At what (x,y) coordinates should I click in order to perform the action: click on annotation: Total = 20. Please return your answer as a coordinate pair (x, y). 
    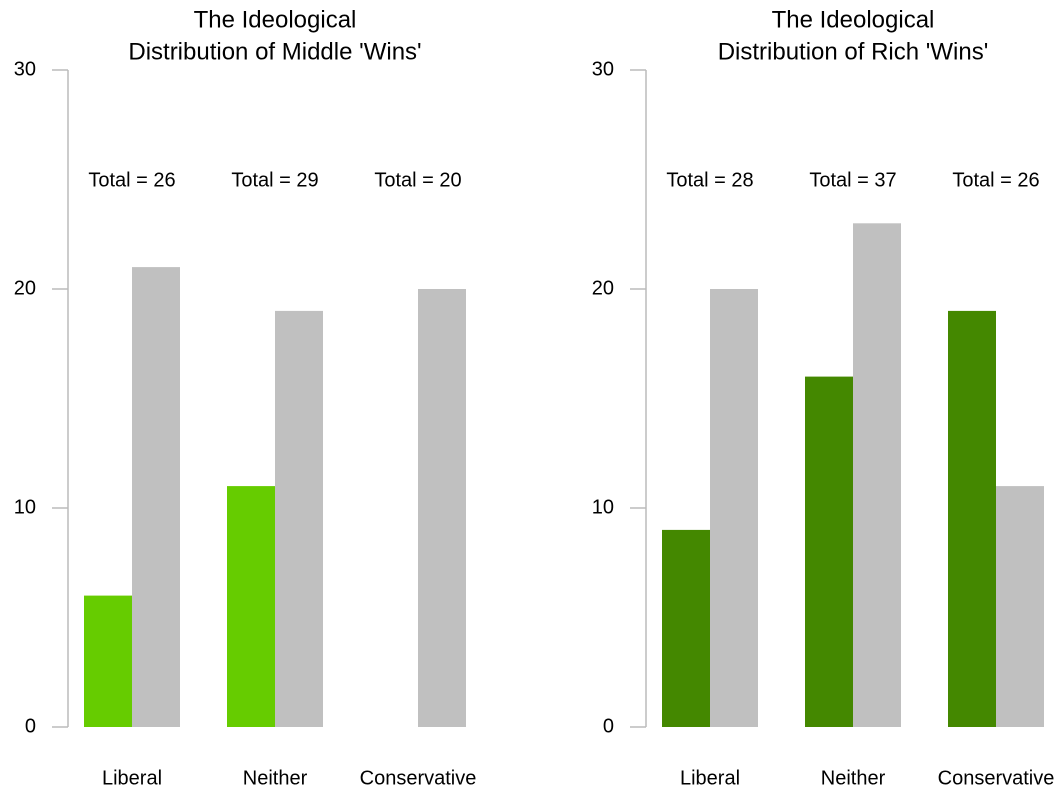
    Looking at the image, I should click on (417, 180).